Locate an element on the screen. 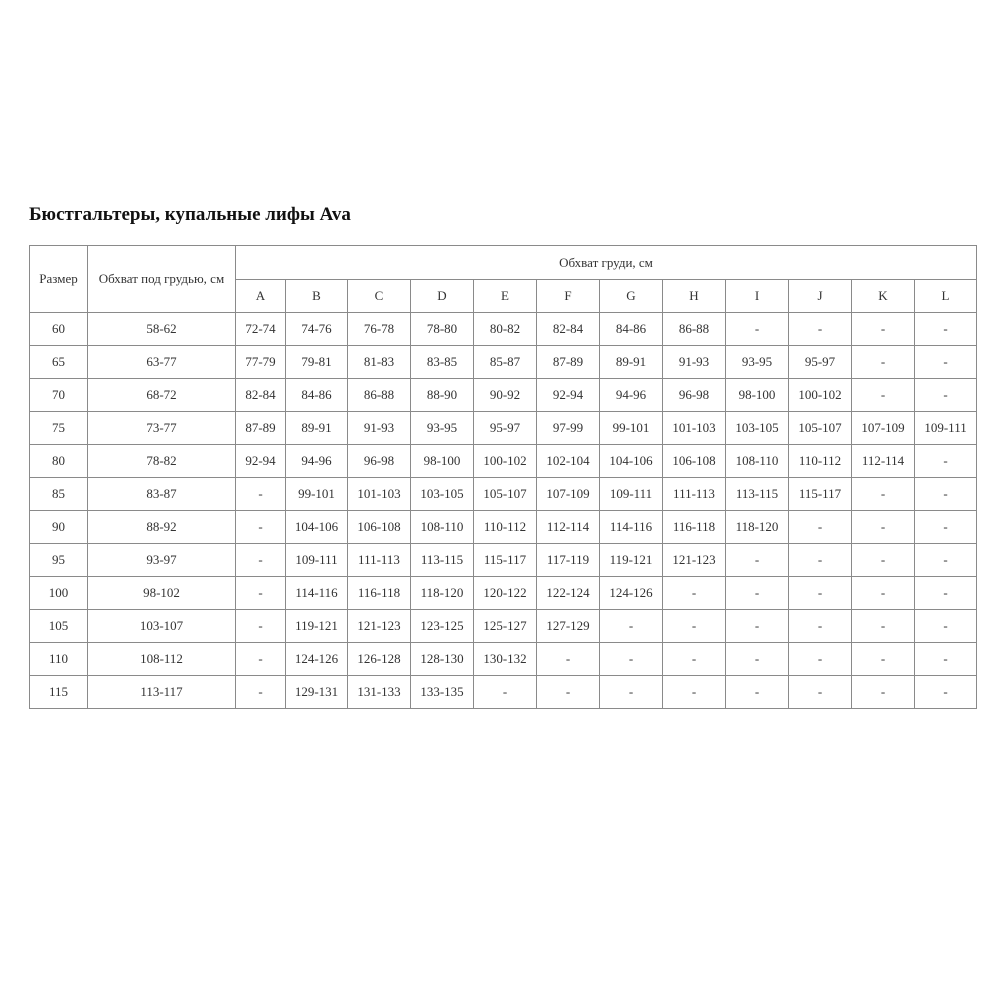 Image resolution: width=1000 pixels, height=1000 pixels. header-cup: G is located at coordinates (631, 296).